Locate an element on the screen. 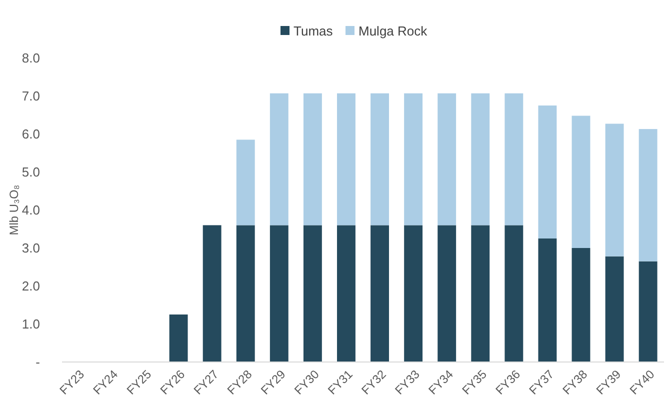 The height and width of the screenshot is (412, 672). legend-label: Mulga Rock is located at coordinates (393, 31).